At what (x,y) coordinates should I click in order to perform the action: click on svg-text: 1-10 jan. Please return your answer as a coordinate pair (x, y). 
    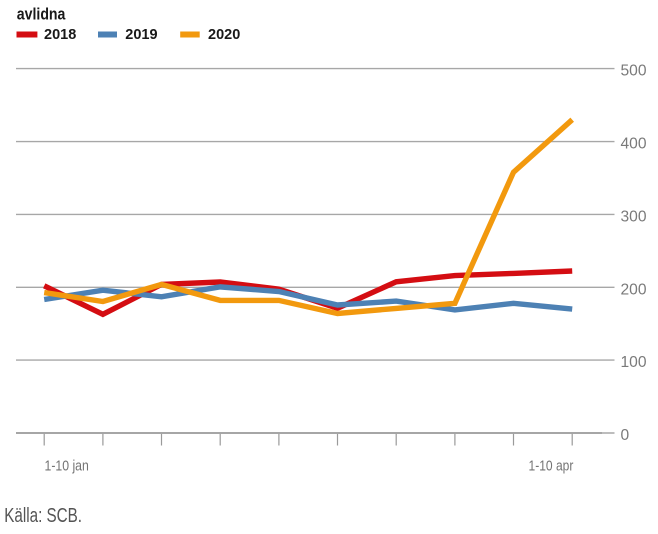
    Looking at the image, I should click on (67, 465).